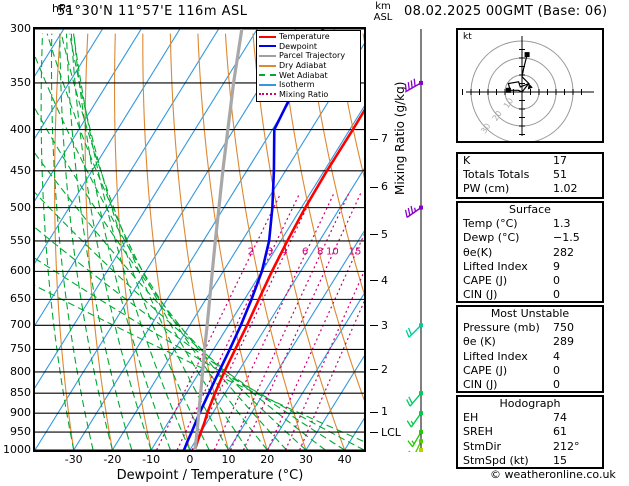 The image size is (629, 486). Describe the element at coordinates (563, 342) in the screenshot. I see `data-row-value: 289` at that location.